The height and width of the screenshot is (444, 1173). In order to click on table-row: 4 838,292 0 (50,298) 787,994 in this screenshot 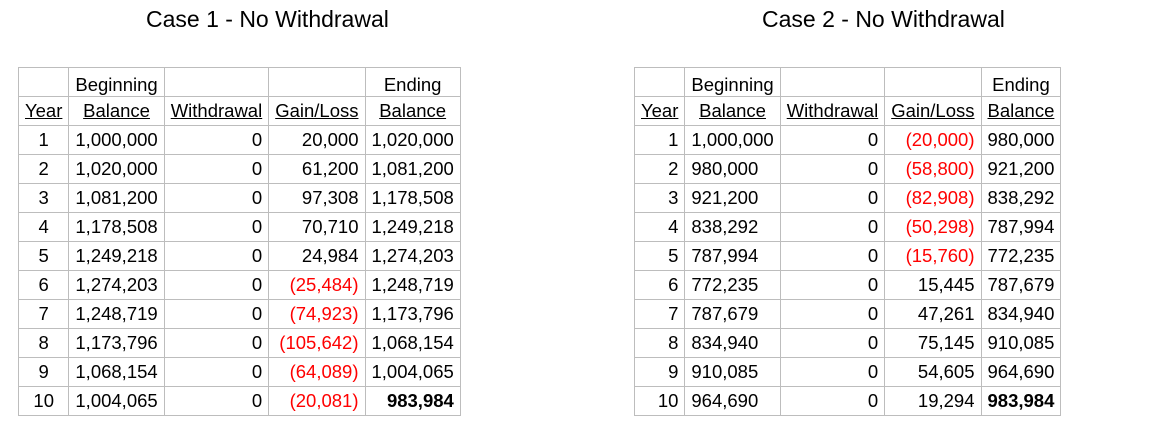, I will do `click(847, 227)`.